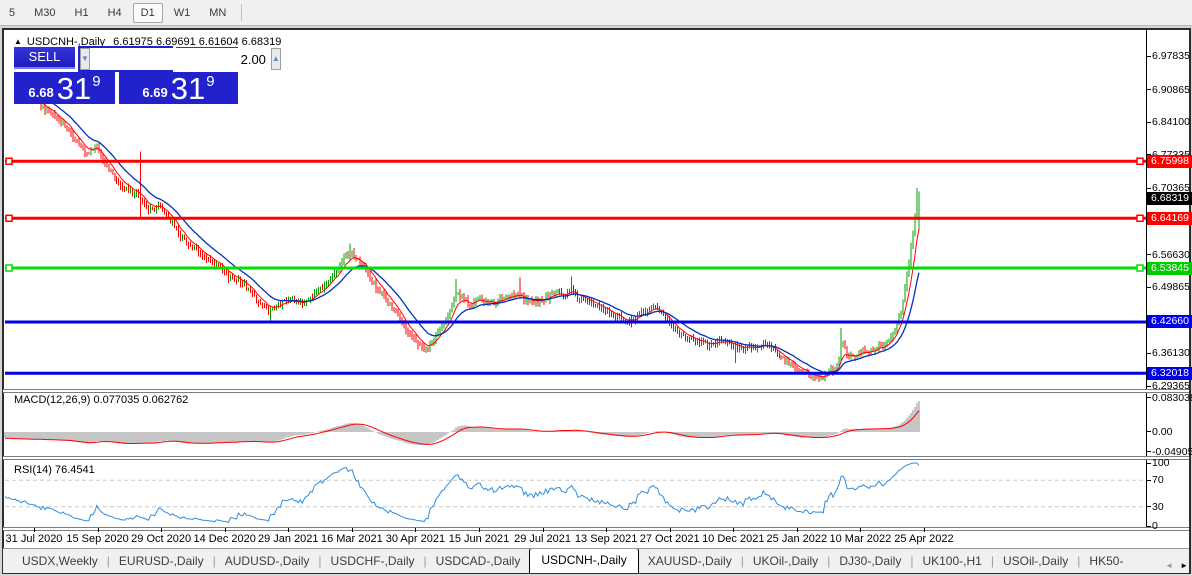  Describe the element at coordinates (224, 539) in the screenshot. I see `date-label: 14 Dec 2020` at that location.